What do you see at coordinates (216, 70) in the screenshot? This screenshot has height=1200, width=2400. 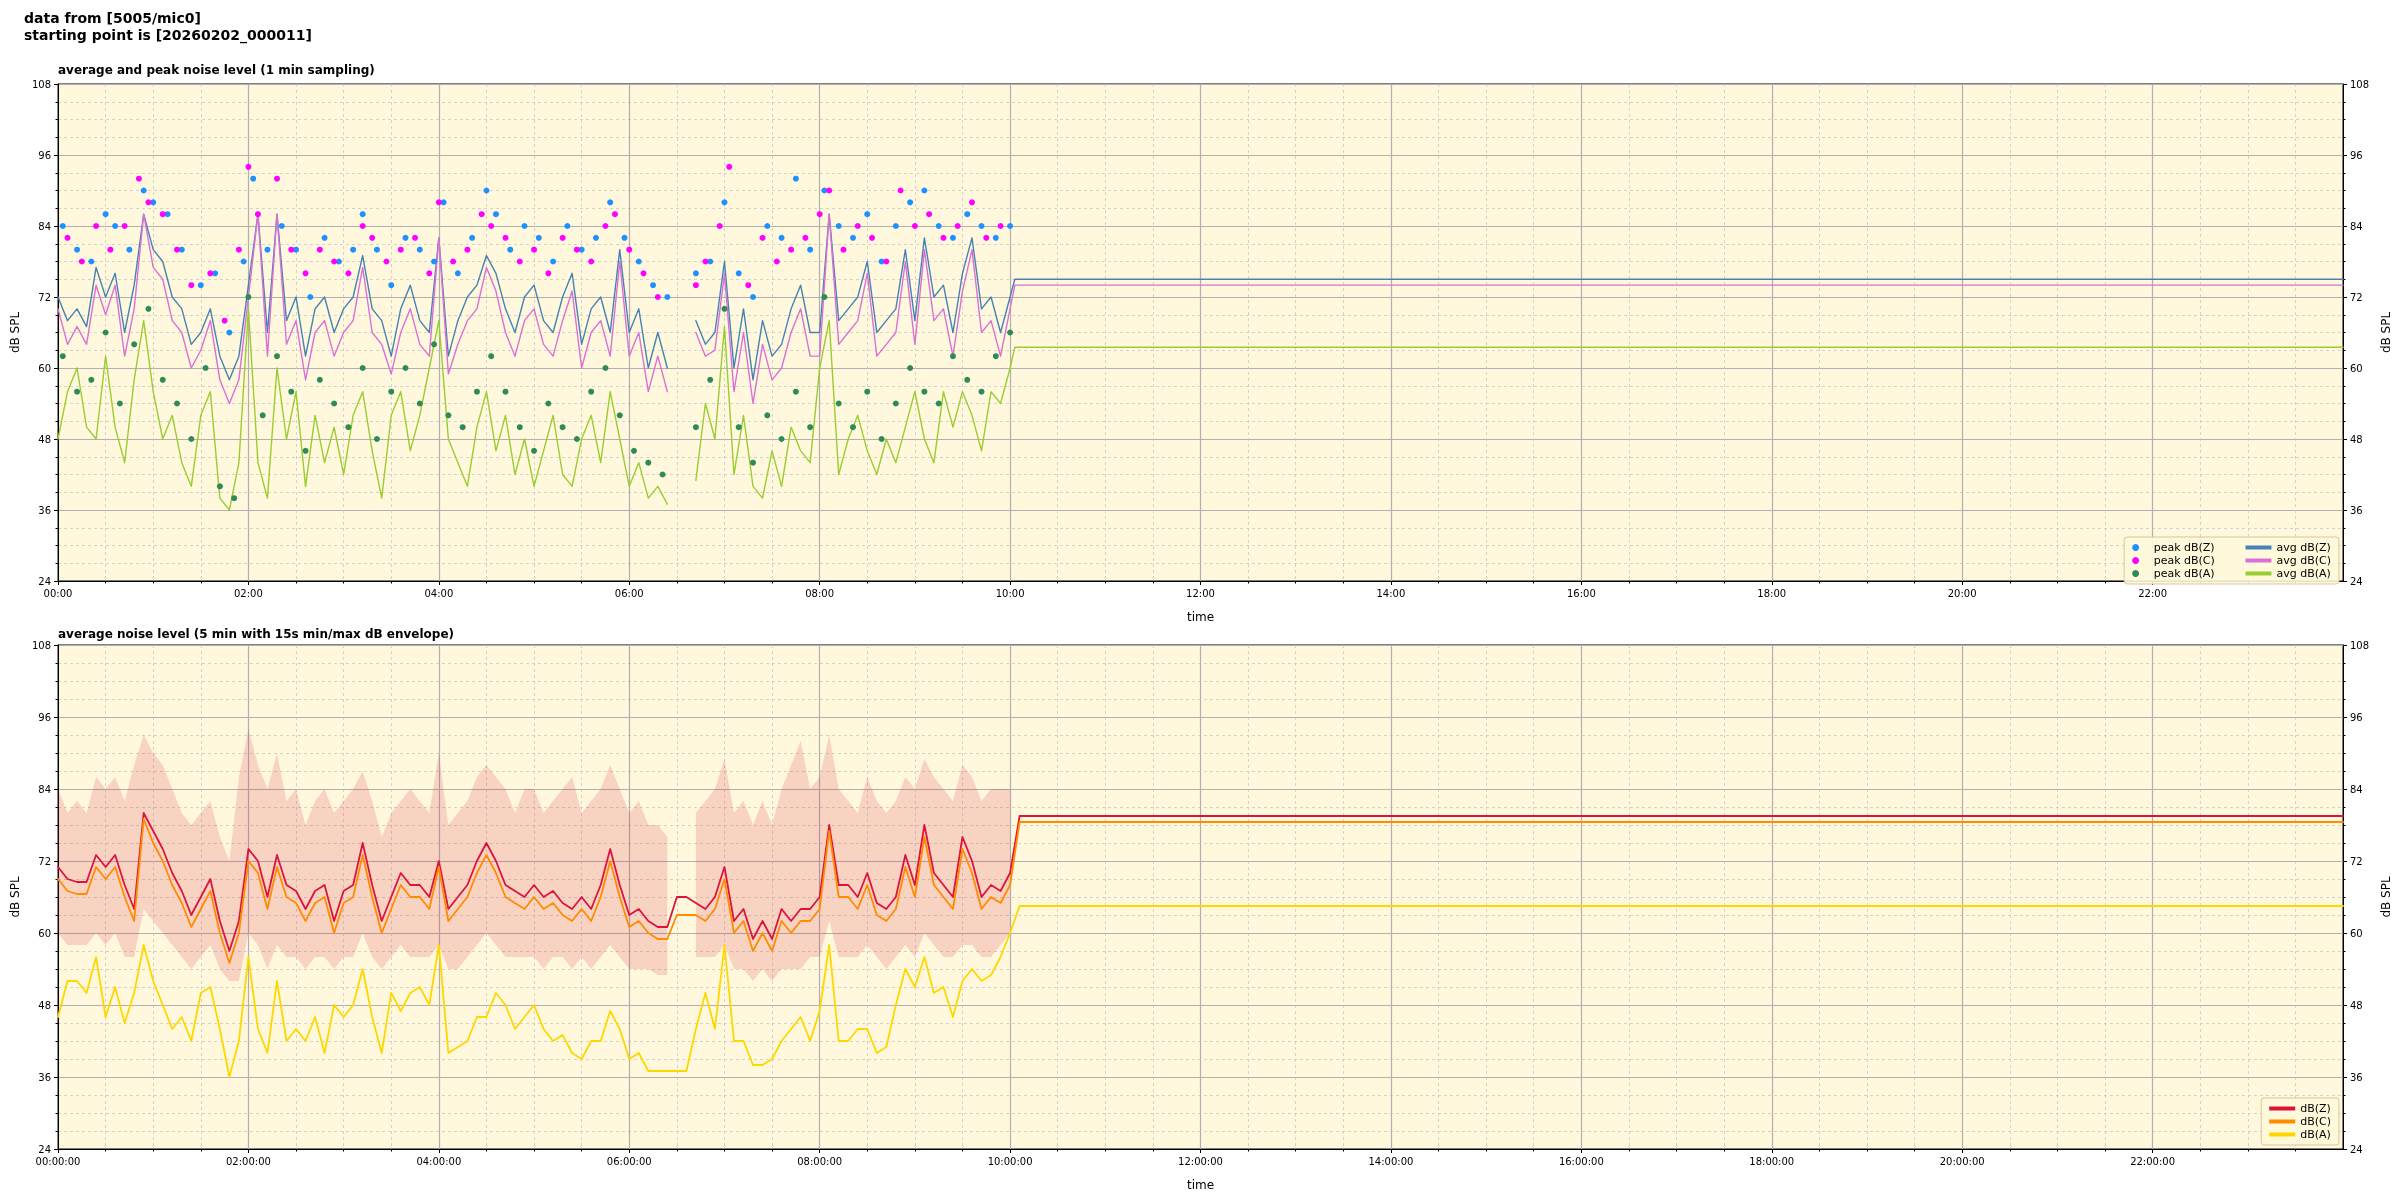 I see `chart-title: average and peak noise level (1 min sampling)` at bounding box center [216, 70].